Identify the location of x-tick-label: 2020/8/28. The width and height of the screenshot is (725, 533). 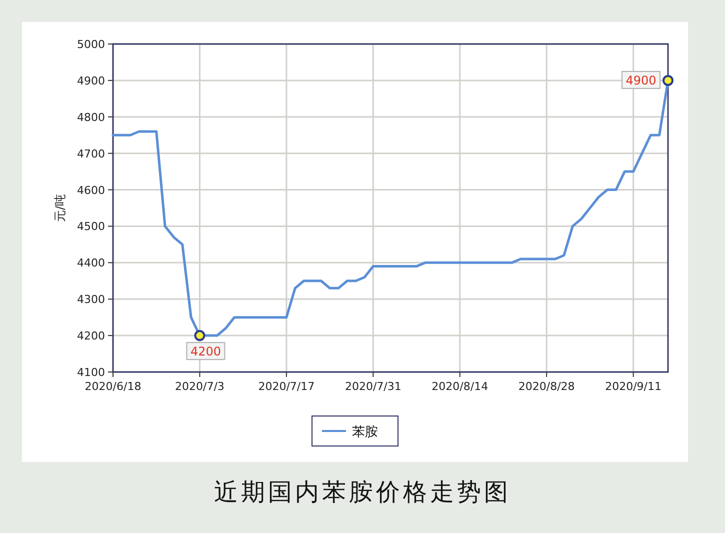
(546, 386).